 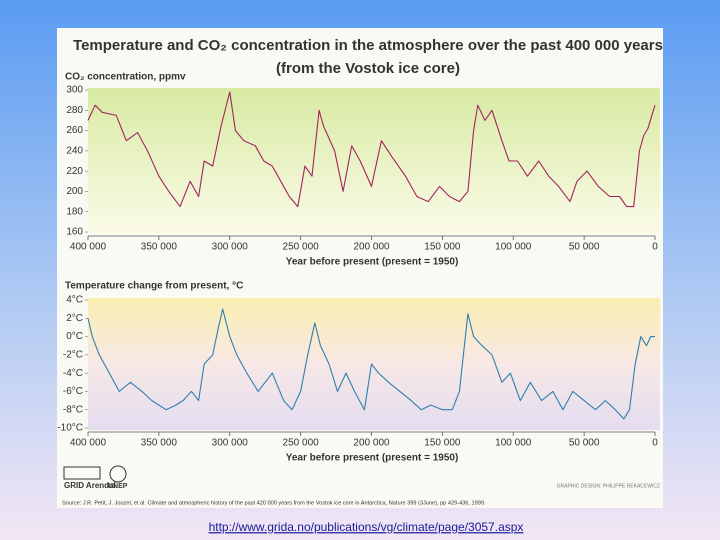 I want to click on y-tick-label: -8°C, so click(x=73, y=409).